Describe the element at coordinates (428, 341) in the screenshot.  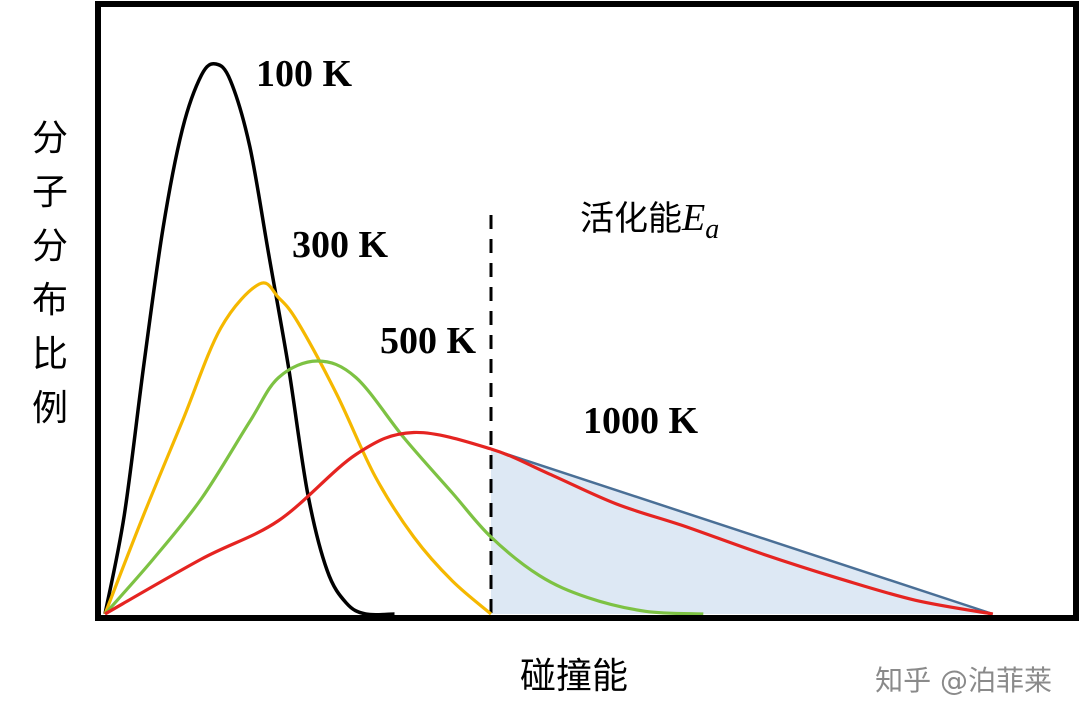
I see `series-label-500k: 500 K` at that location.